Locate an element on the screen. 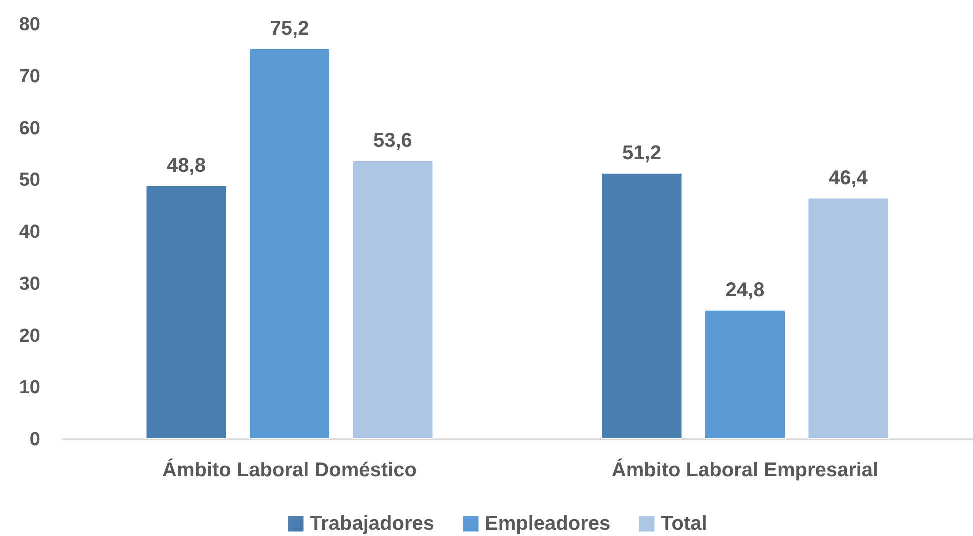 The image size is (973, 536). y-tick-label: 80 is located at coordinates (29, 25).